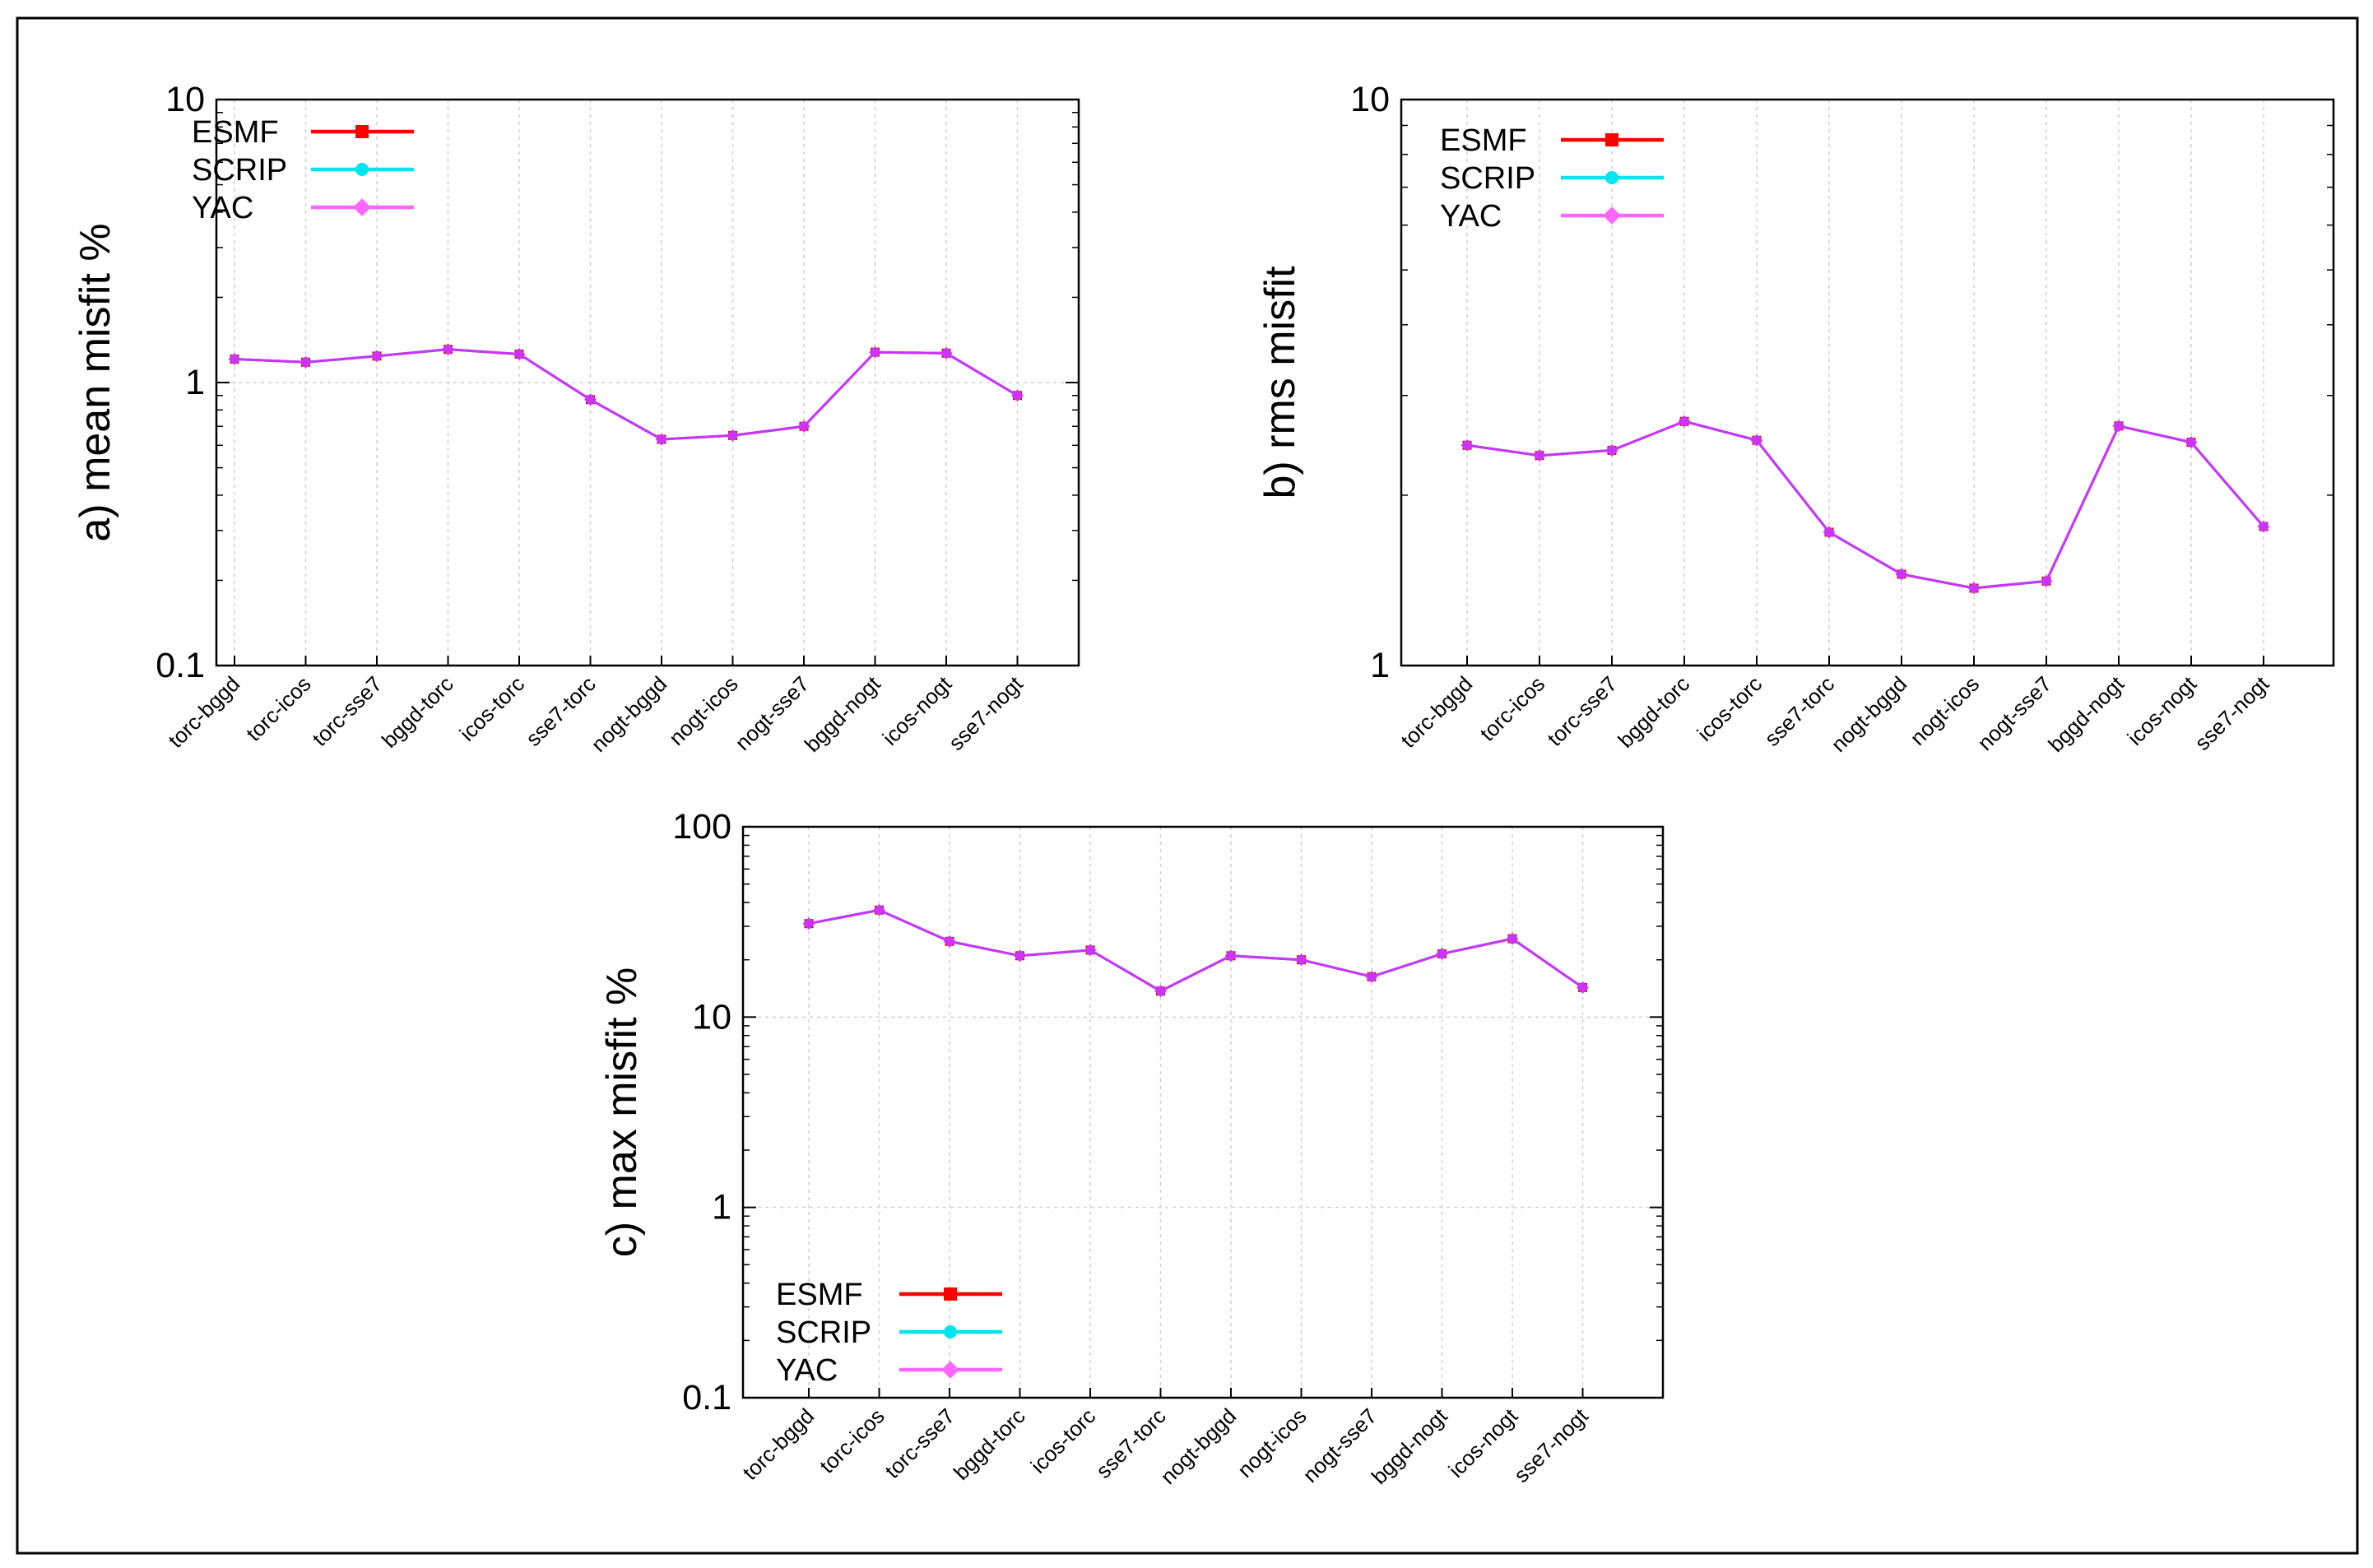 The image size is (2373, 1568). Describe the element at coordinates (95, 382) in the screenshot. I see `y-axis-label: a) mean misfit %` at that location.